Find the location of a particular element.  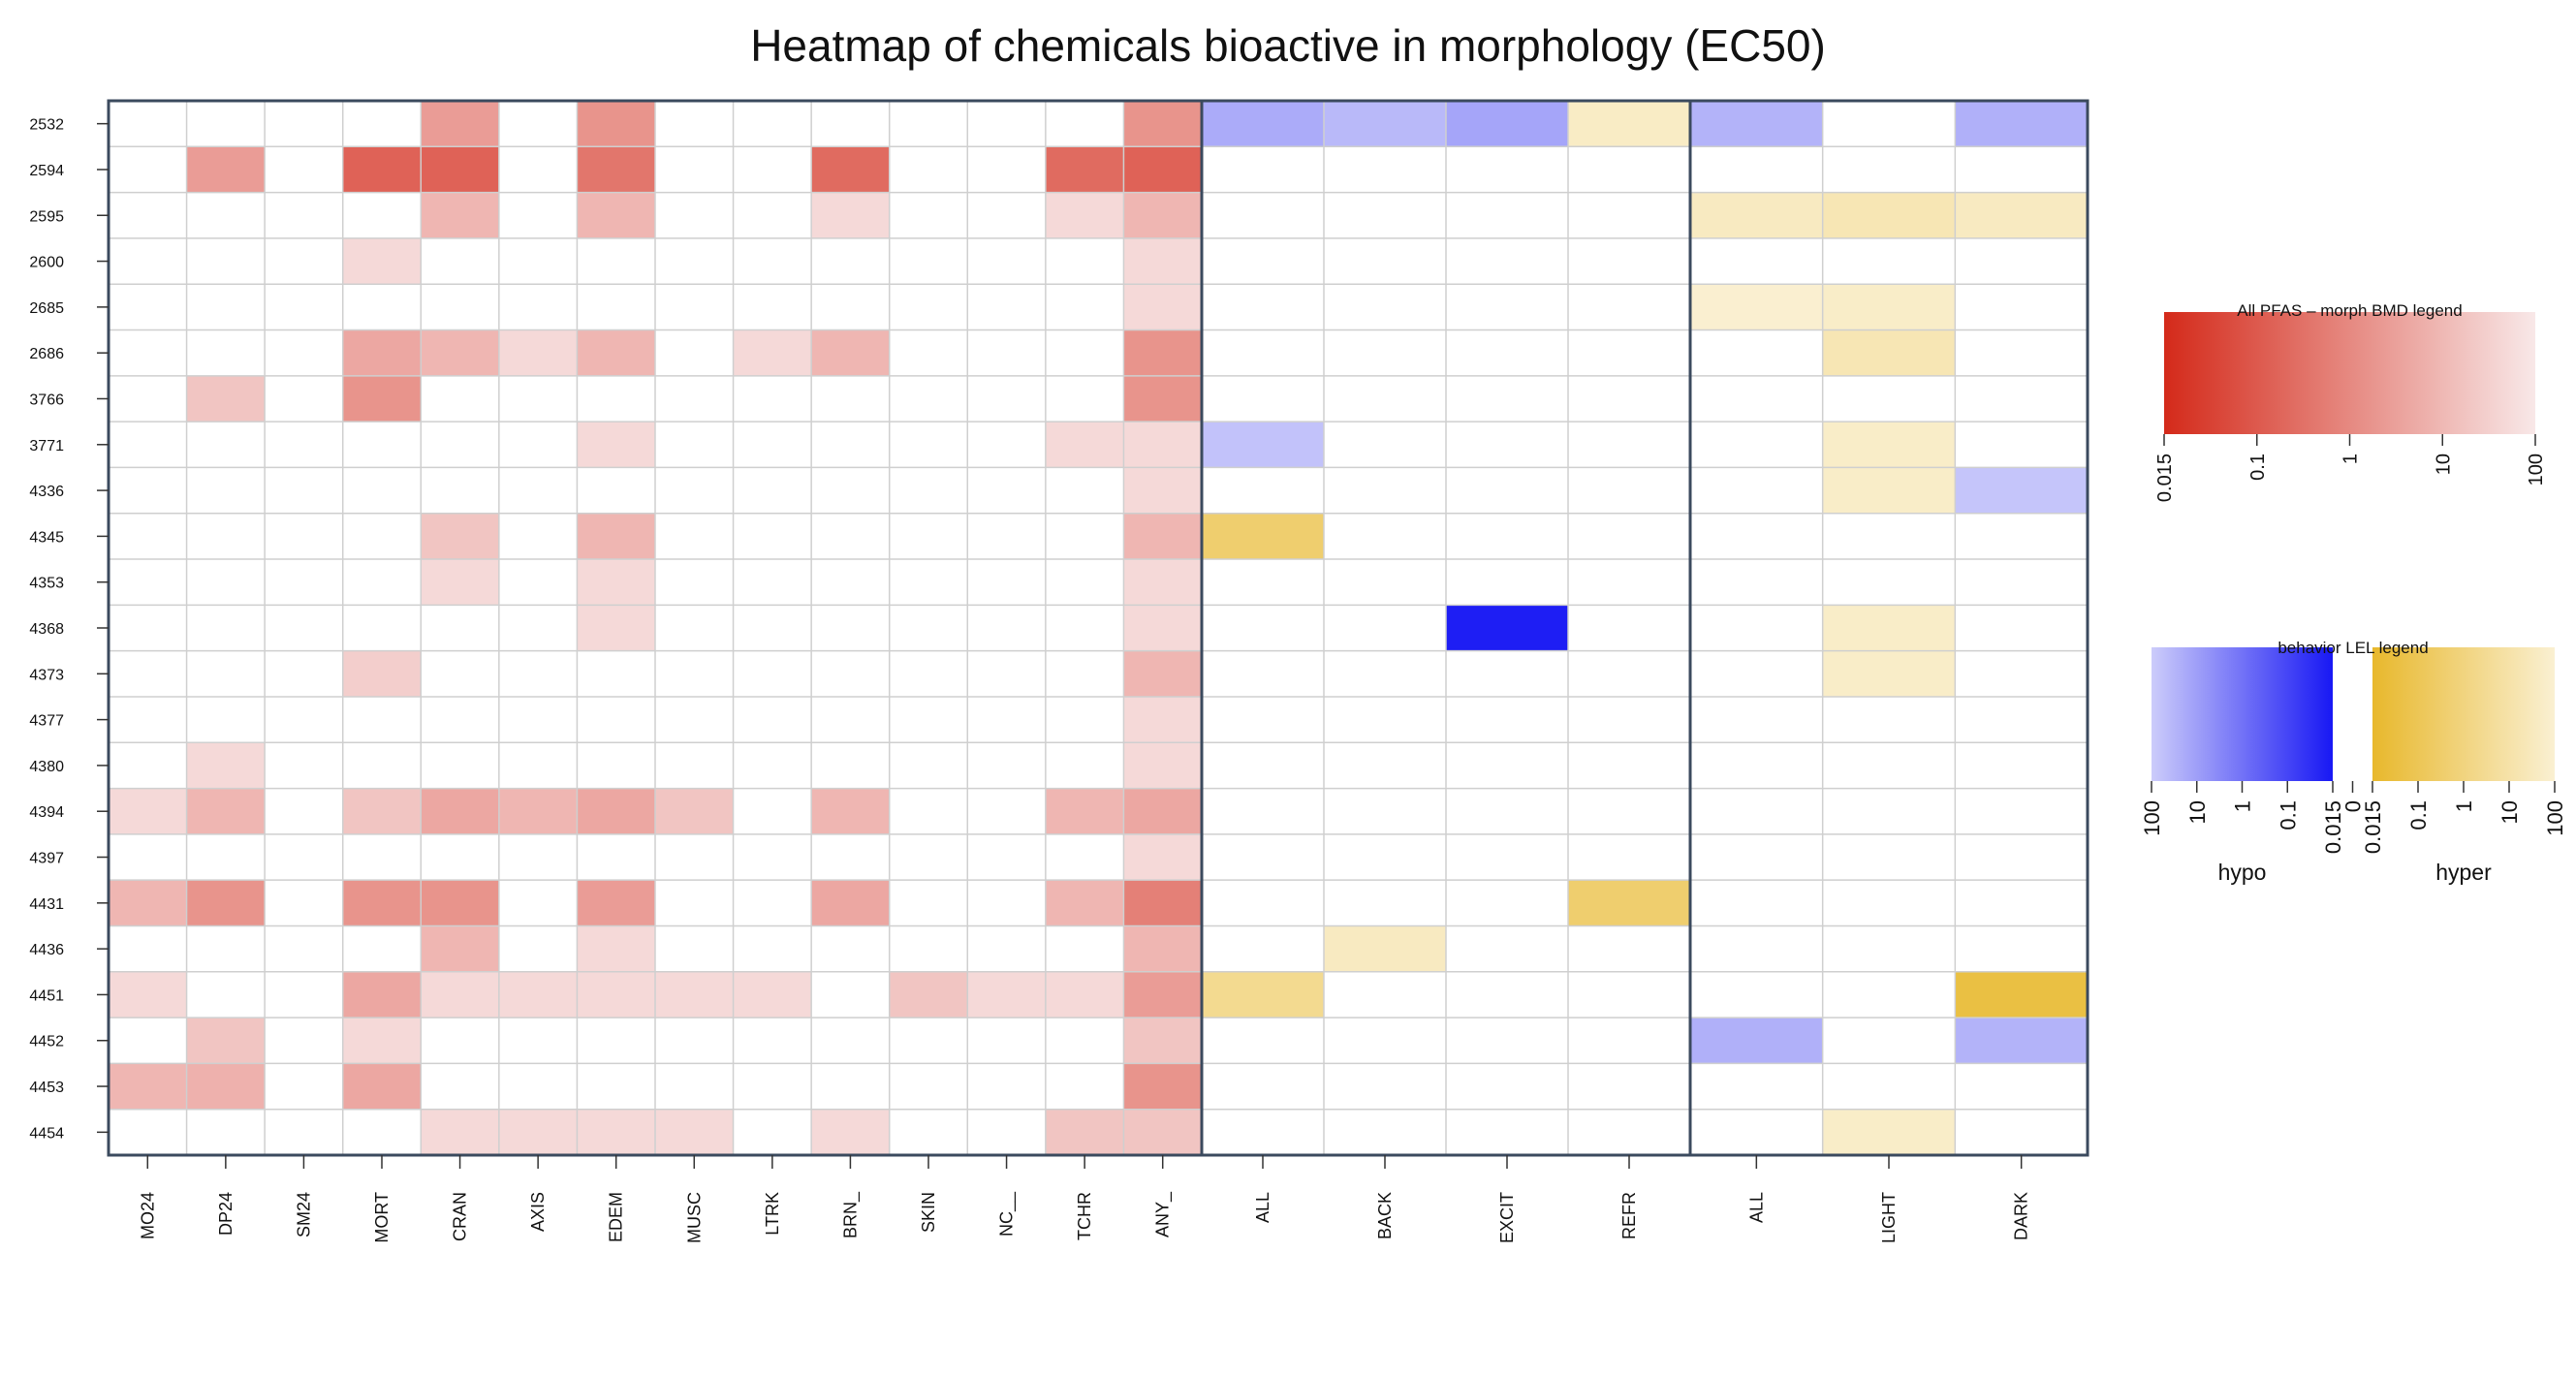

column-label: LIGHT is located at coordinates (1889, 1217).